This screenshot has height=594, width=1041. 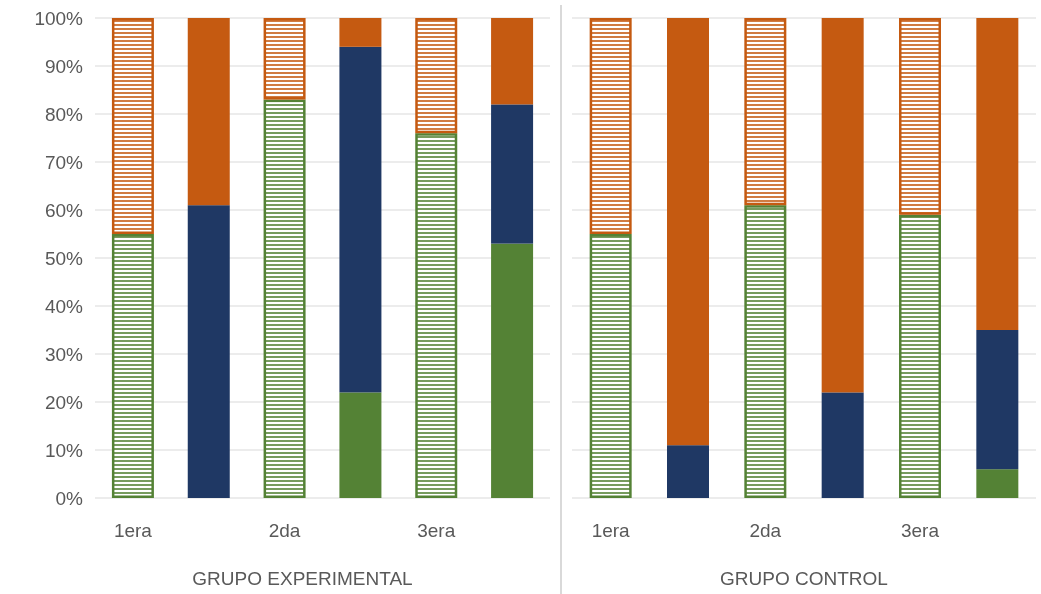 What do you see at coordinates (64, 450) in the screenshot?
I see `y-tick-label: 10%` at bounding box center [64, 450].